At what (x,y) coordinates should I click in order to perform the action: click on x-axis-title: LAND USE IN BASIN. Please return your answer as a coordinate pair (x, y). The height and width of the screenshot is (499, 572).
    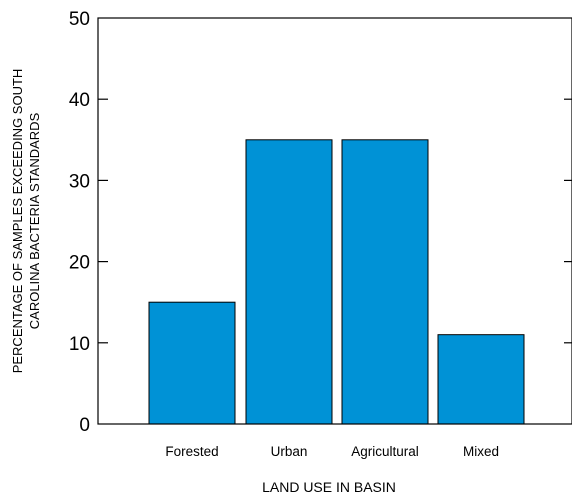
    Looking at the image, I should click on (329, 486).